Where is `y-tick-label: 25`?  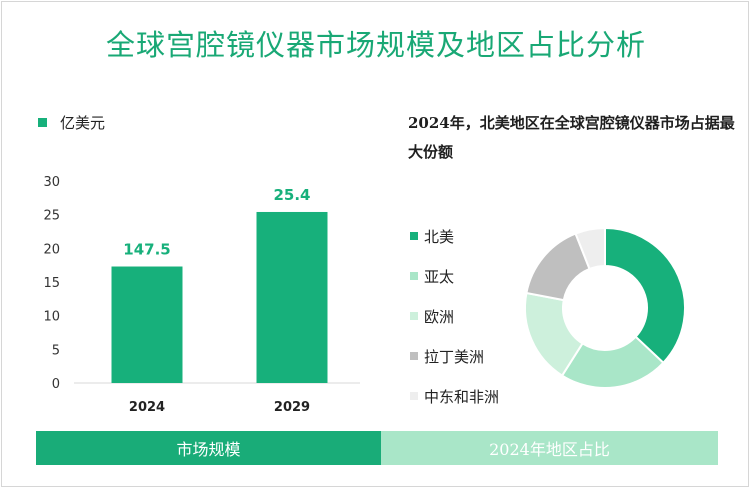
y-tick-label: 25 is located at coordinates (51, 216).